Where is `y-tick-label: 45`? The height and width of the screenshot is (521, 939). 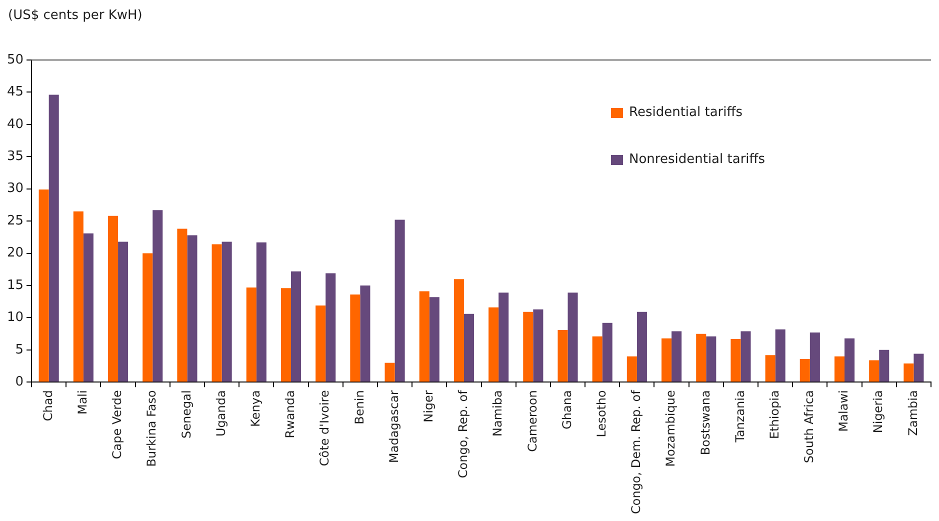
y-tick-label: 45 is located at coordinates (15, 92).